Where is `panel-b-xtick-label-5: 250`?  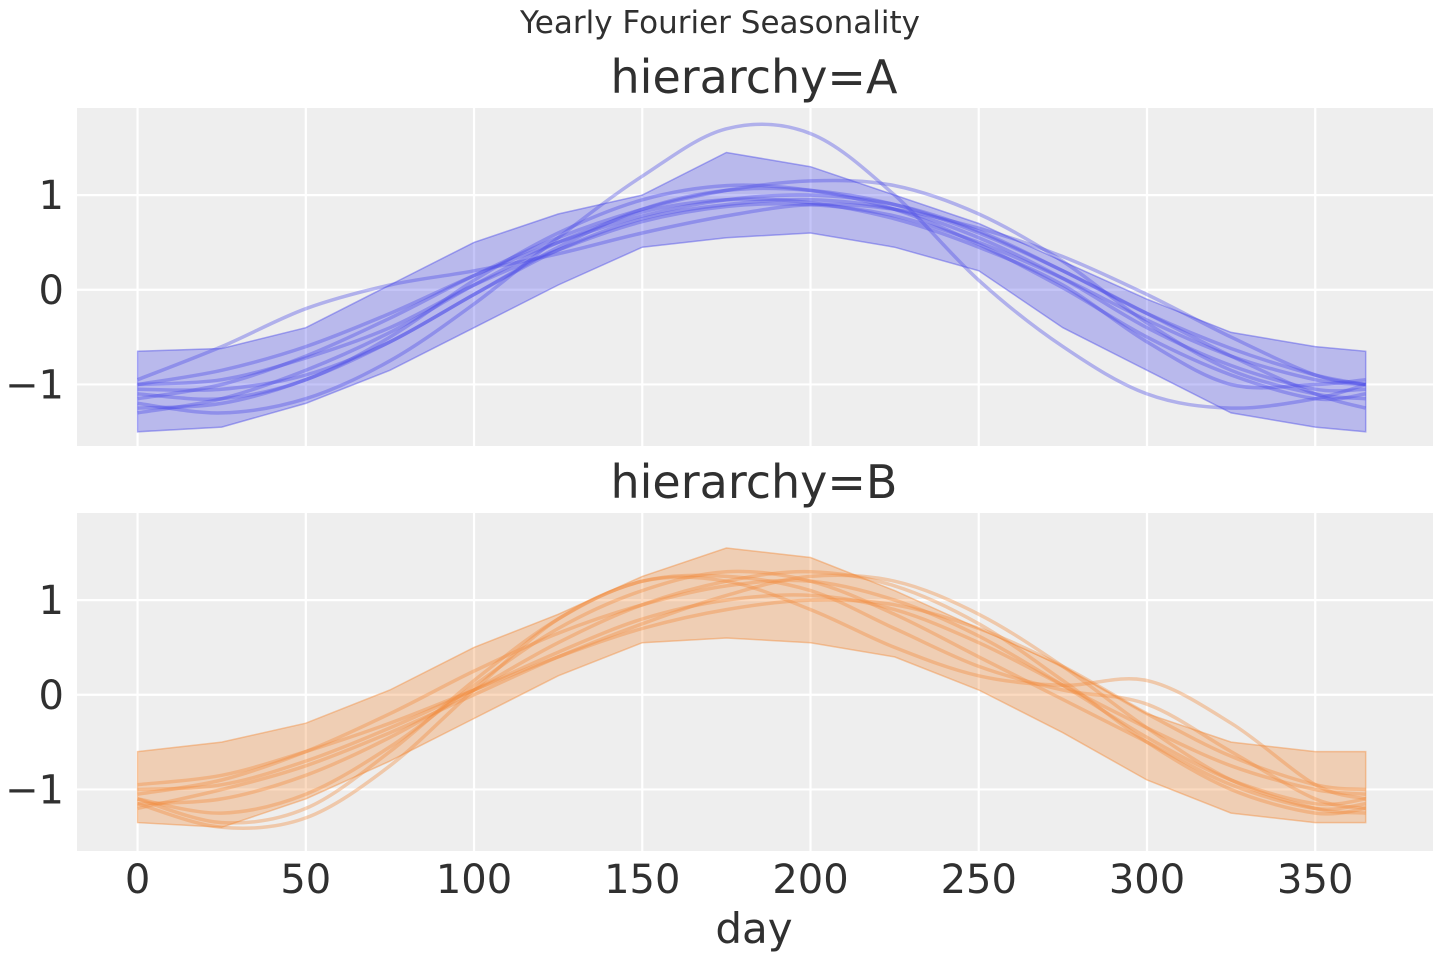 panel-b-xtick-label-5: 250 is located at coordinates (979, 880).